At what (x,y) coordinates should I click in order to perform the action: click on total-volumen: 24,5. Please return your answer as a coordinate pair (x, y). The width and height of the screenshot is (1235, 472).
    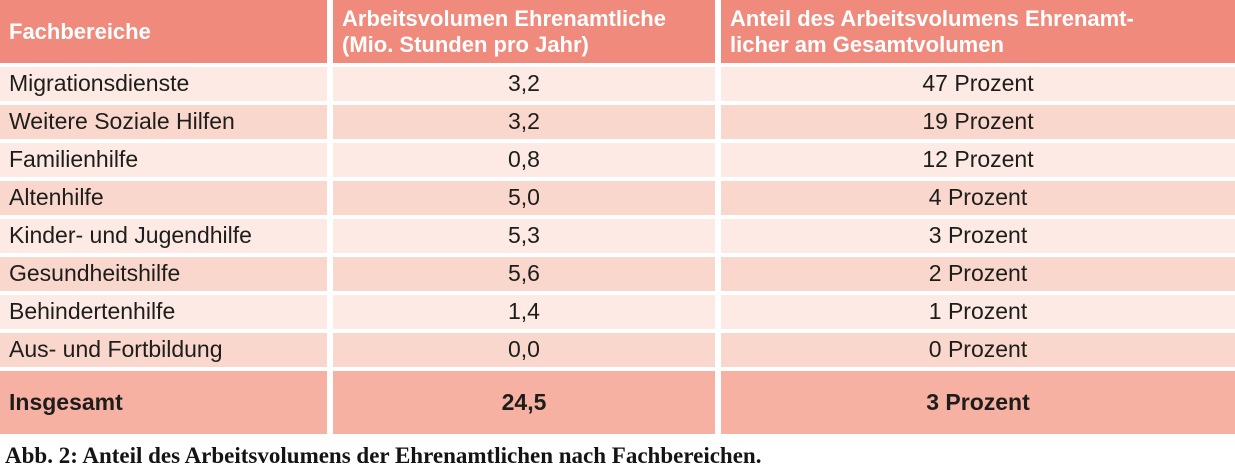
    Looking at the image, I should click on (524, 402).